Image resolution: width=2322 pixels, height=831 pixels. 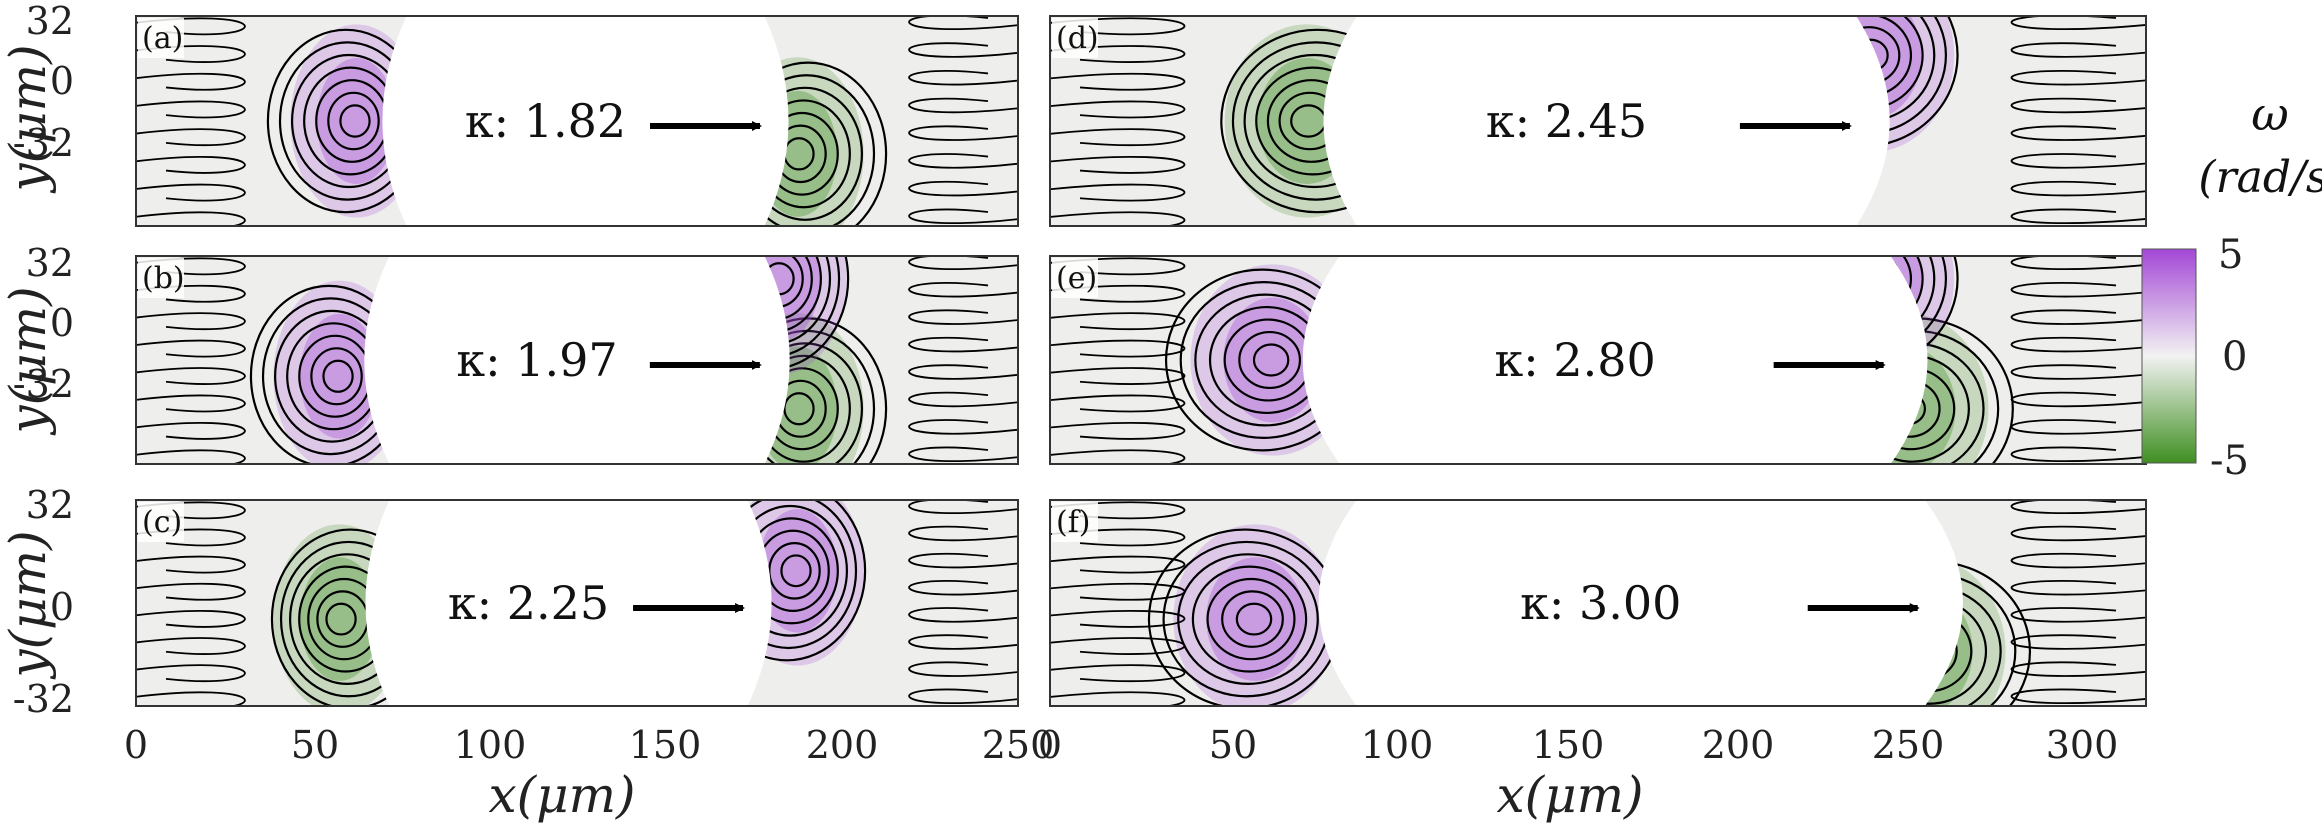 What do you see at coordinates (2229, 461) in the screenshot?
I see `colorbar-tick-min: -5` at bounding box center [2229, 461].